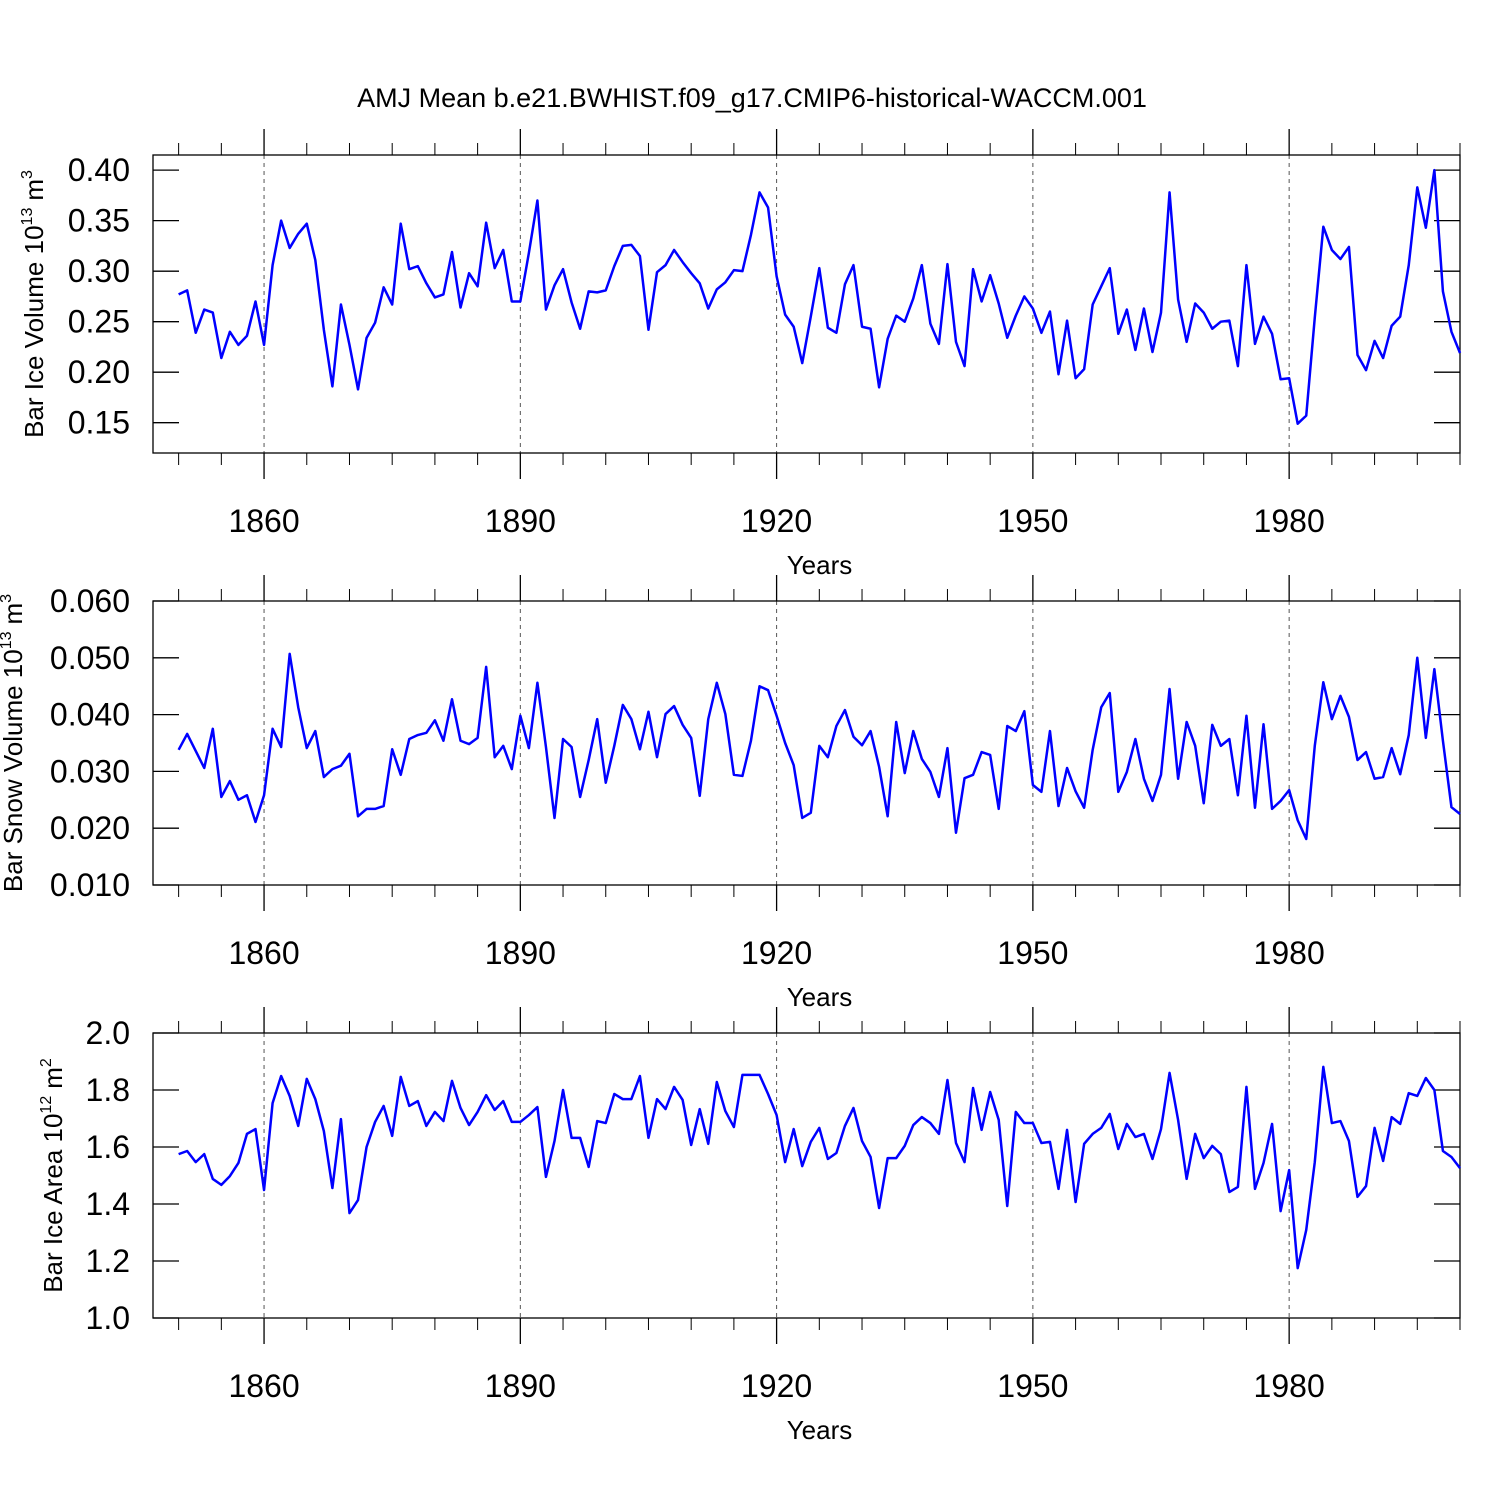 This screenshot has width=1500, height=1500. What do you see at coordinates (90, 828) in the screenshot?
I see `y-tick-label: 0.020` at bounding box center [90, 828].